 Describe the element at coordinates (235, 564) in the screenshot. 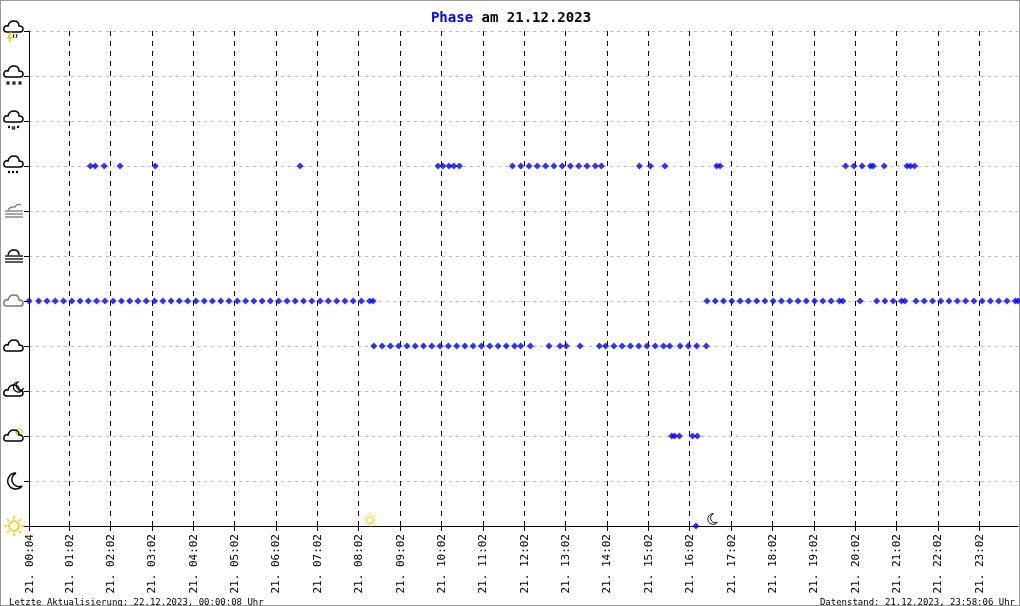

I see `x-tick-label: 21. 05:02` at that location.